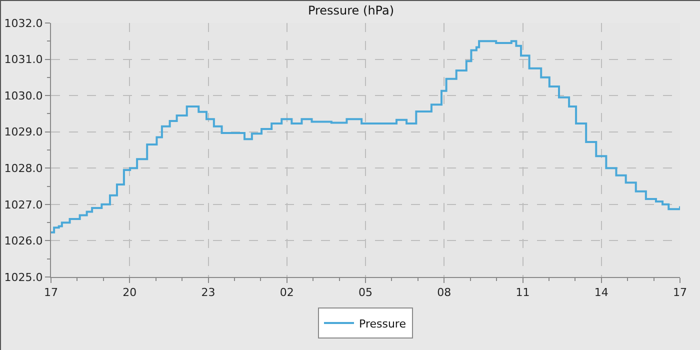 The height and width of the screenshot is (350, 700). What do you see at coordinates (365, 293) in the screenshot?
I see `x-tick-label: 05` at bounding box center [365, 293].